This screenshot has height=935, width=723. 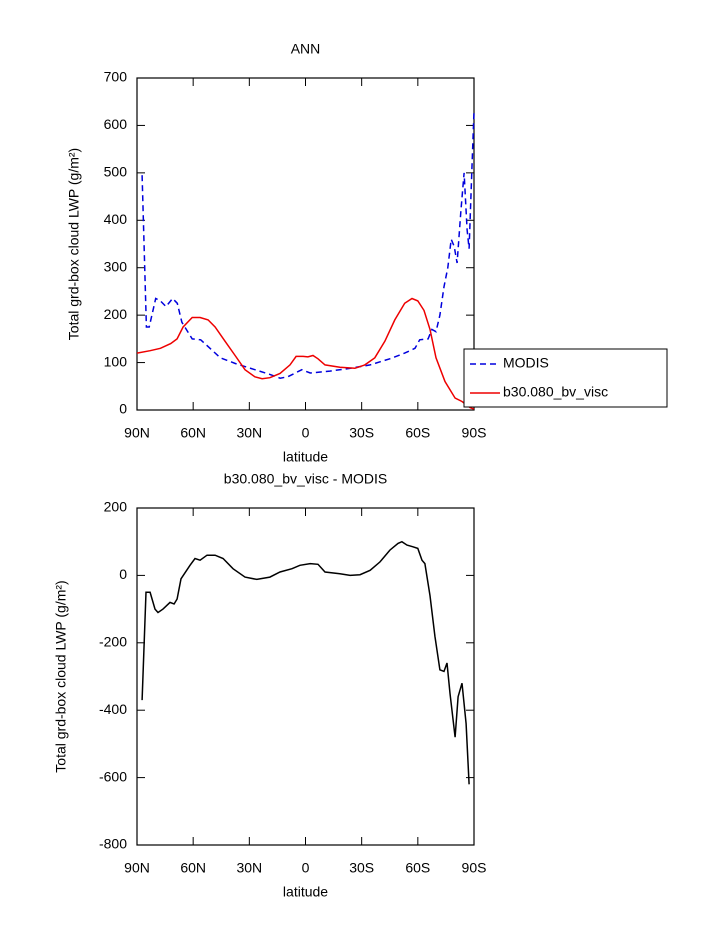 What do you see at coordinates (116, 124) in the screenshot?
I see `y-tick-label: 600` at bounding box center [116, 124].